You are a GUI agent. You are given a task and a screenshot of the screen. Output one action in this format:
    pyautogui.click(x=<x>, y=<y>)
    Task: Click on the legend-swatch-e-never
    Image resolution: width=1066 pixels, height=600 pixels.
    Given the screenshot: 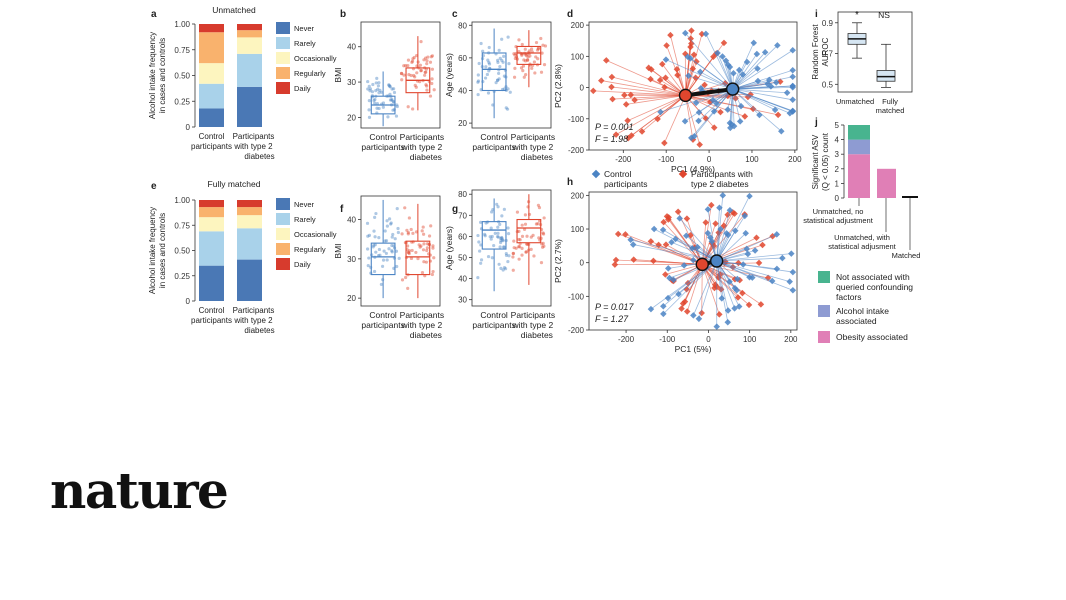 What is the action you would take?
    pyautogui.click(x=283, y=204)
    